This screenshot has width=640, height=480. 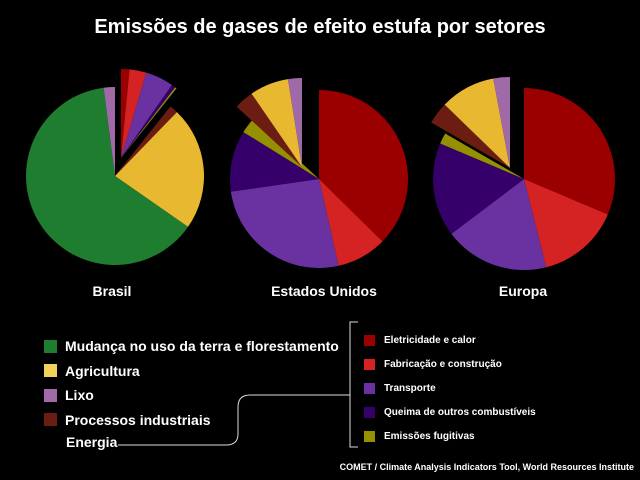 What do you see at coordinates (523, 291) in the screenshot?
I see `pie-label-europa: Europa` at bounding box center [523, 291].